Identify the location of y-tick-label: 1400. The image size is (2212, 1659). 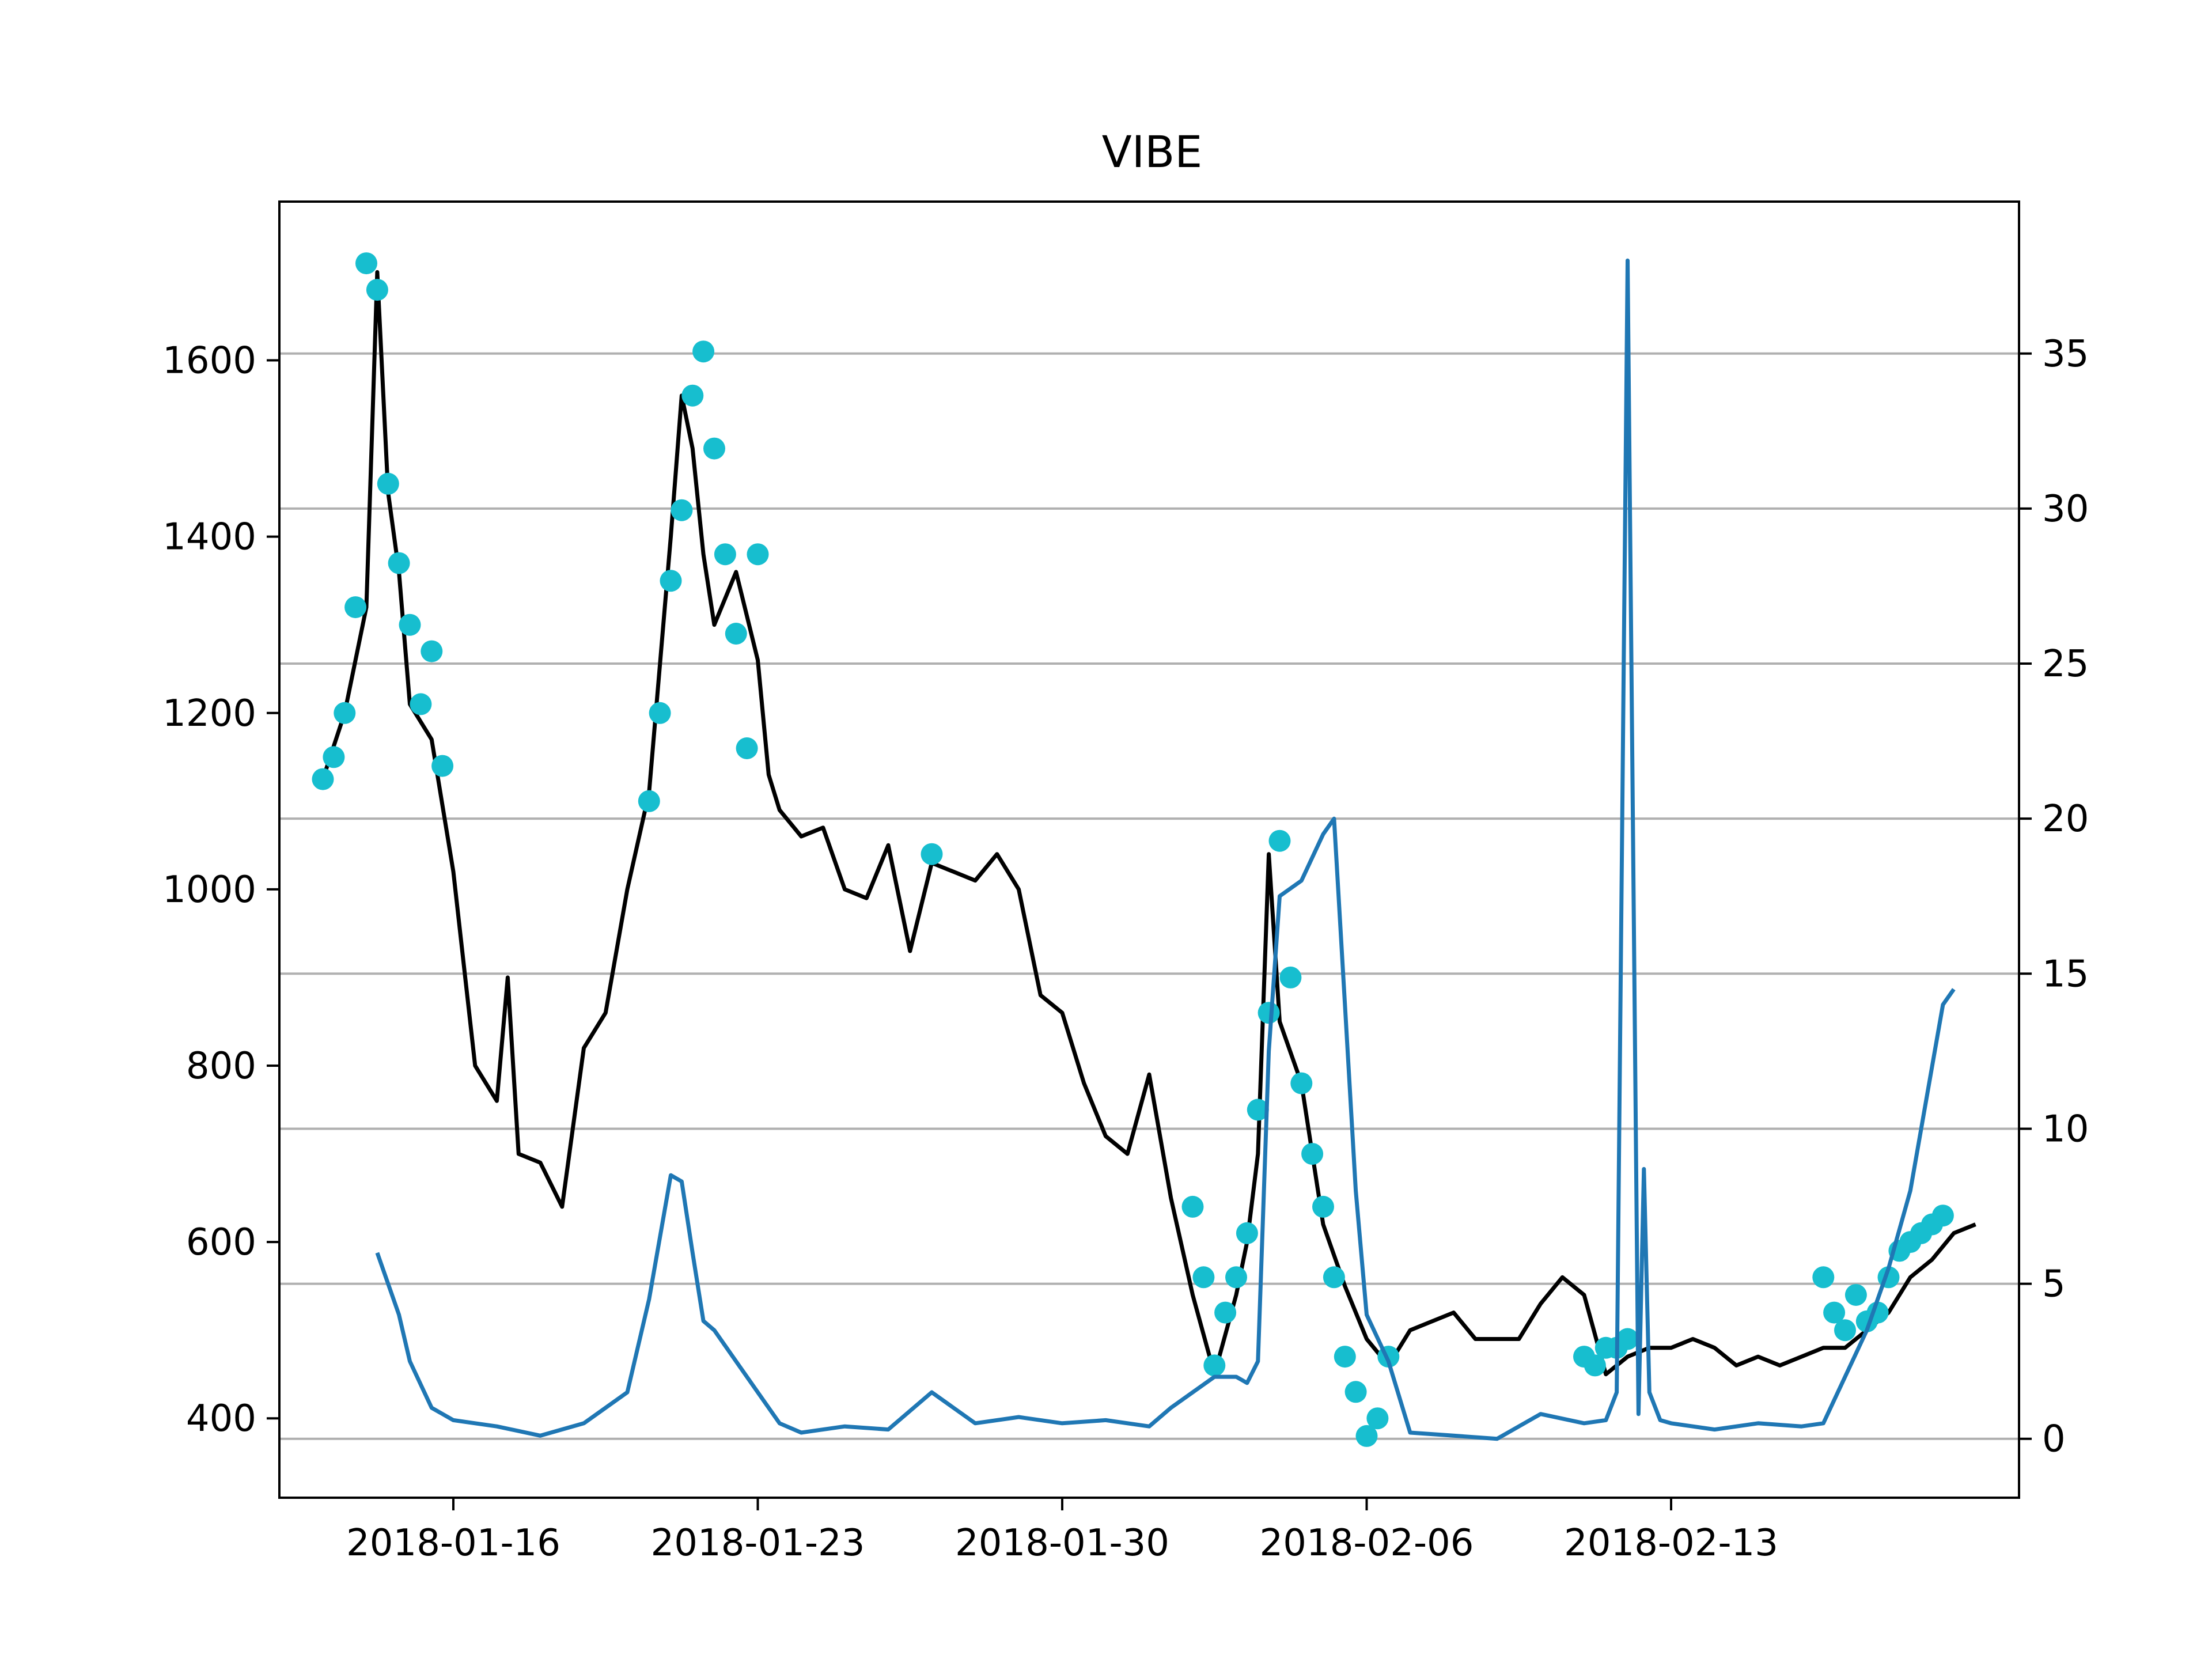
(209, 537).